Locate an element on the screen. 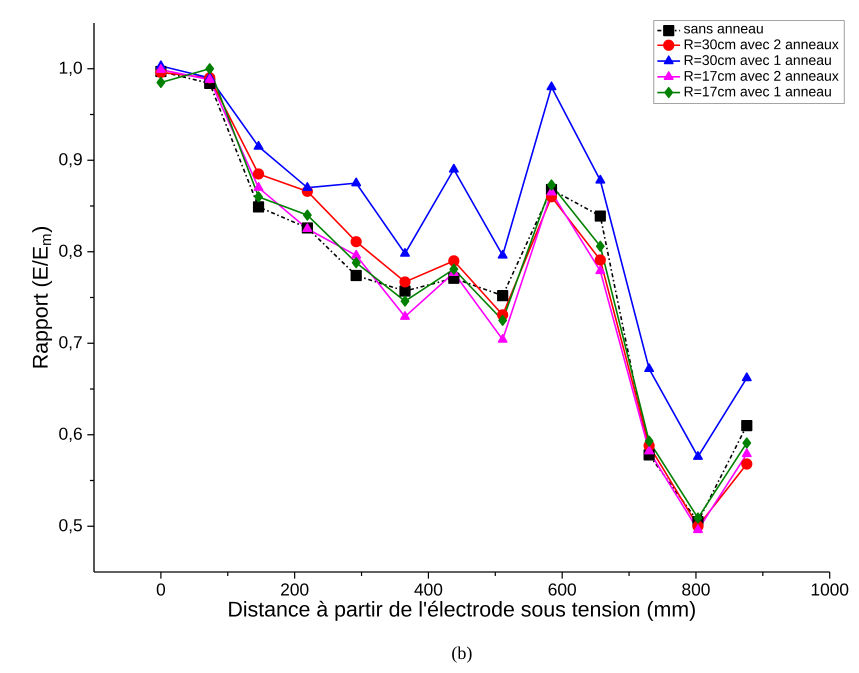  x-tick-label: 200 is located at coordinates (294, 589).